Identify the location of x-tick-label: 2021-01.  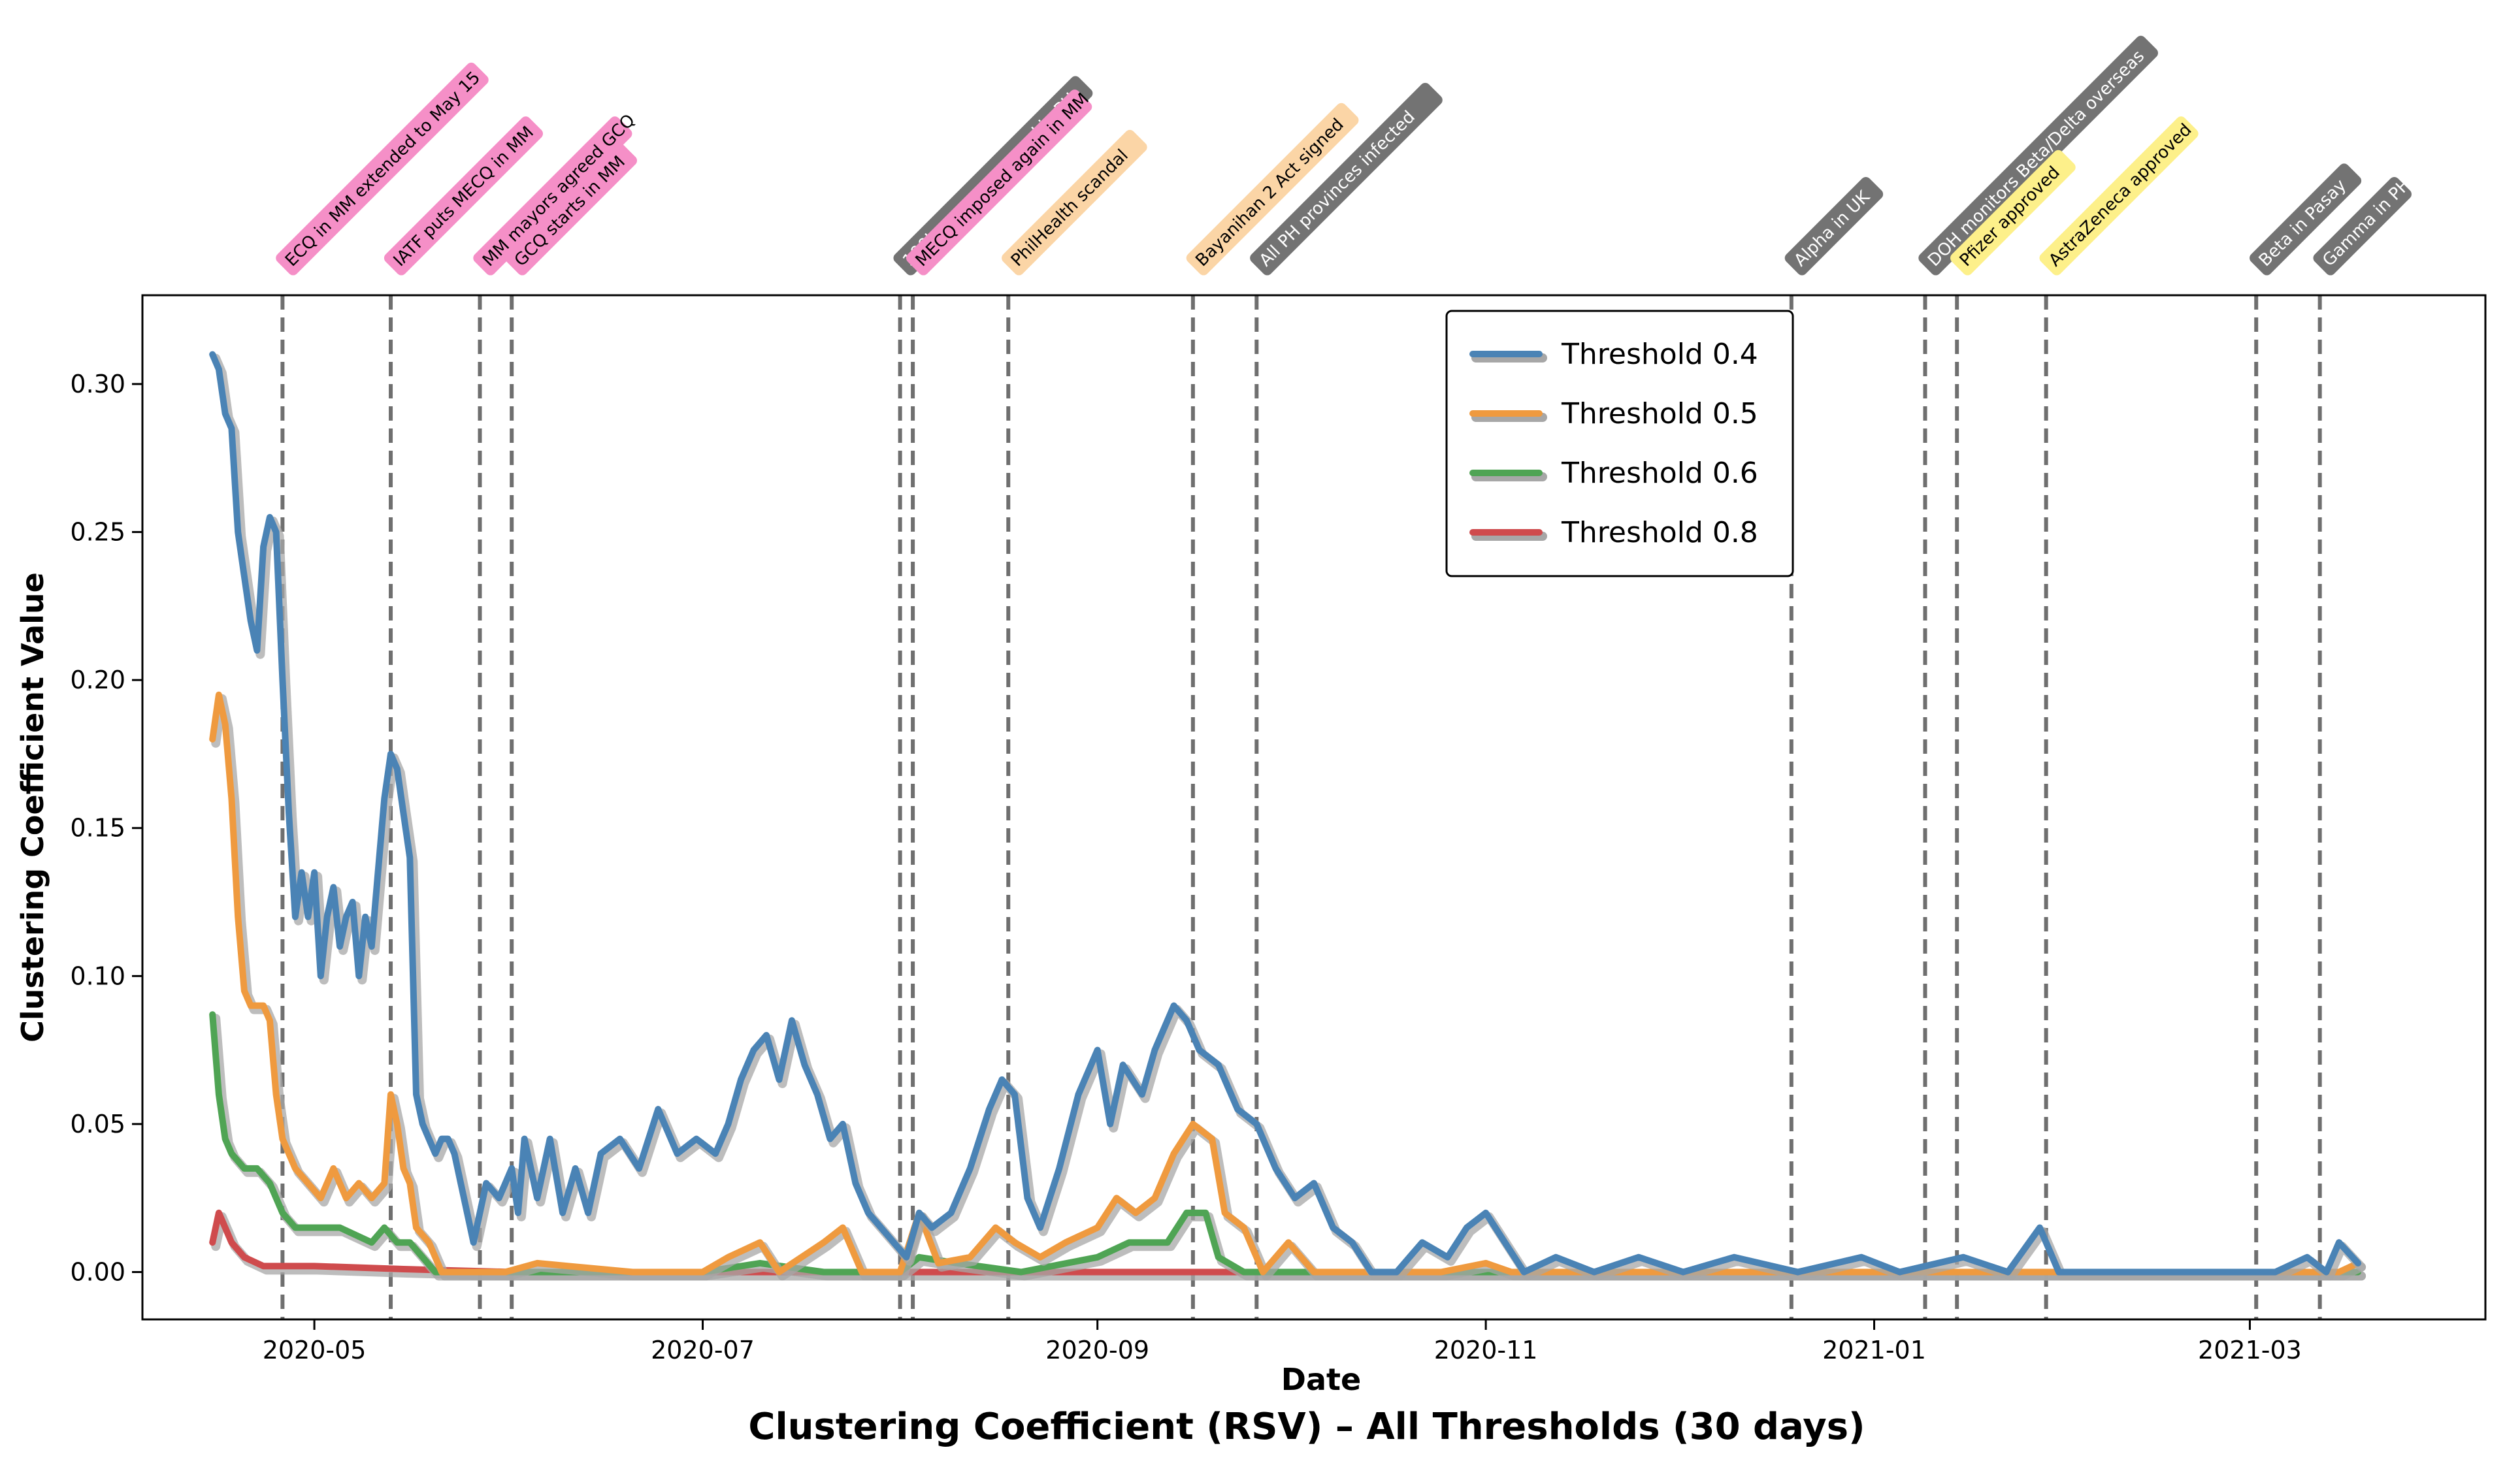
(1874, 1350).